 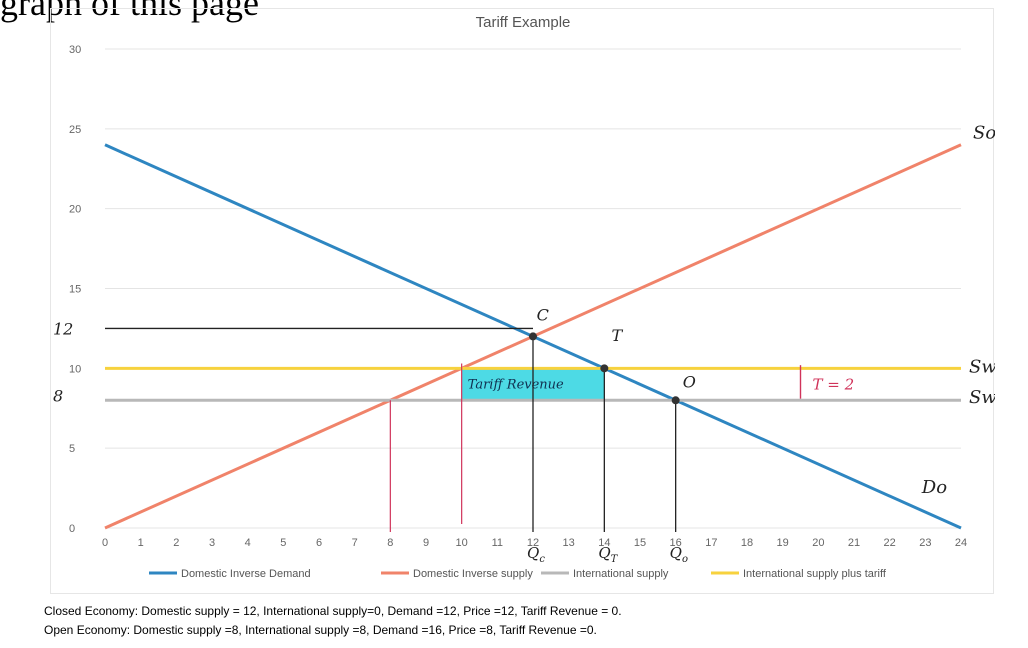 I want to click on x-tick-label: 18, so click(x=747, y=543).